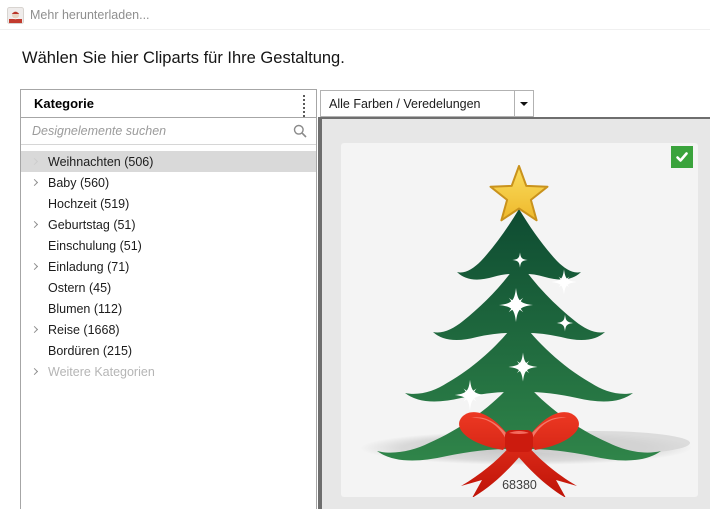 This screenshot has height=509, width=710. I want to click on clipart-id-label: 68380, so click(519, 485).